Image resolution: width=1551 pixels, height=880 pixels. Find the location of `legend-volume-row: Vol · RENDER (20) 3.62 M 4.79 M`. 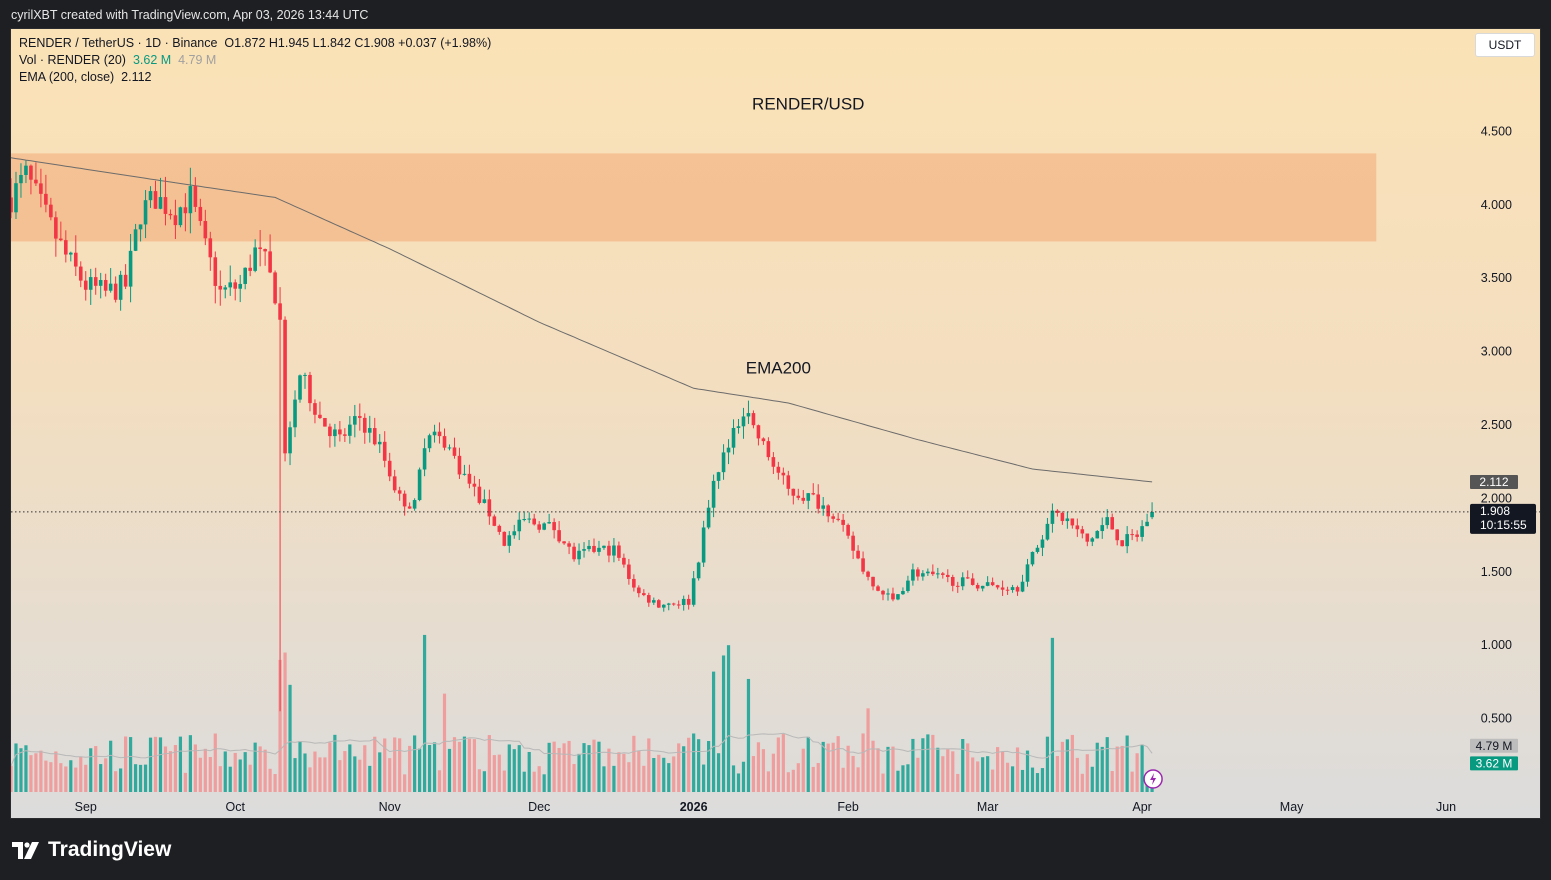

legend-volume-row: Vol · RENDER (20) 3.62 M 4.79 M is located at coordinates (117, 60).